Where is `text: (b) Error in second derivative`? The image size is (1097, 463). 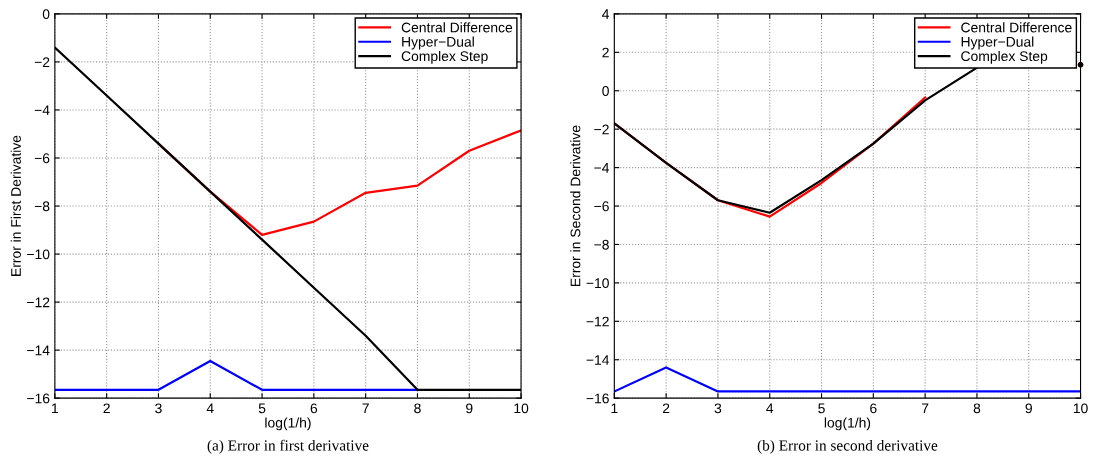 text: (b) Error in second derivative is located at coordinates (847, 446).